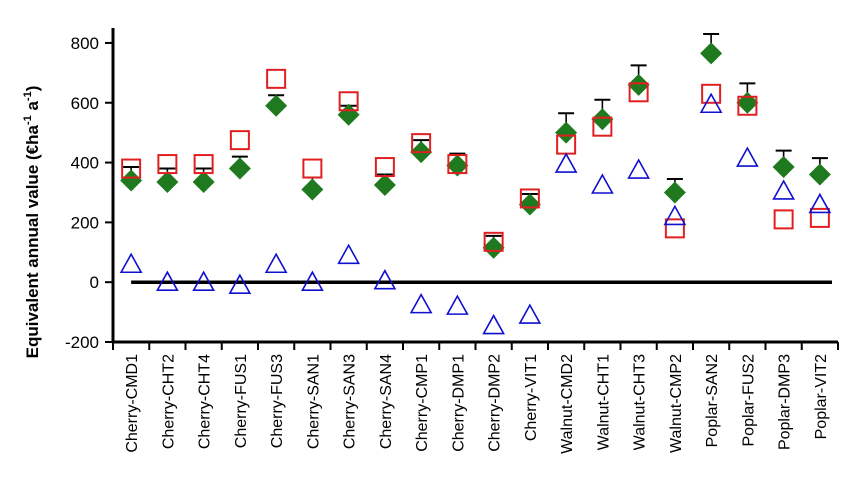  Describe the element at coordinates (458, 403) in the screenshot. I see `x-category-label: Cherry-DMP1` at that location.